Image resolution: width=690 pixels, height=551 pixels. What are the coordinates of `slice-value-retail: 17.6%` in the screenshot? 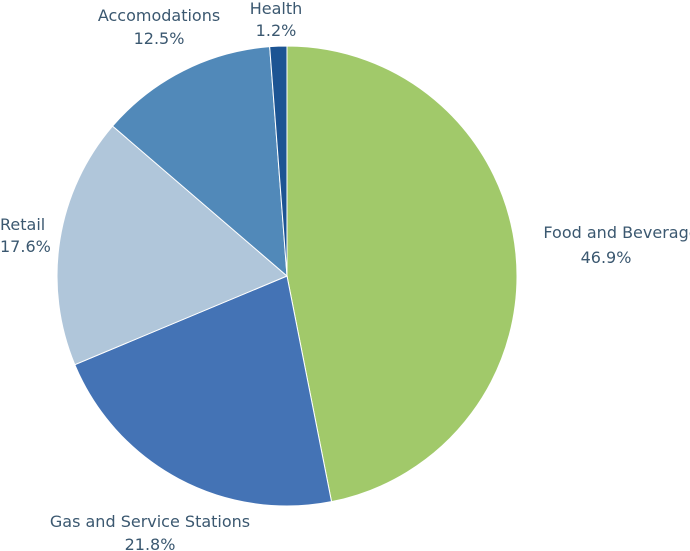 It's located at (25, 246).